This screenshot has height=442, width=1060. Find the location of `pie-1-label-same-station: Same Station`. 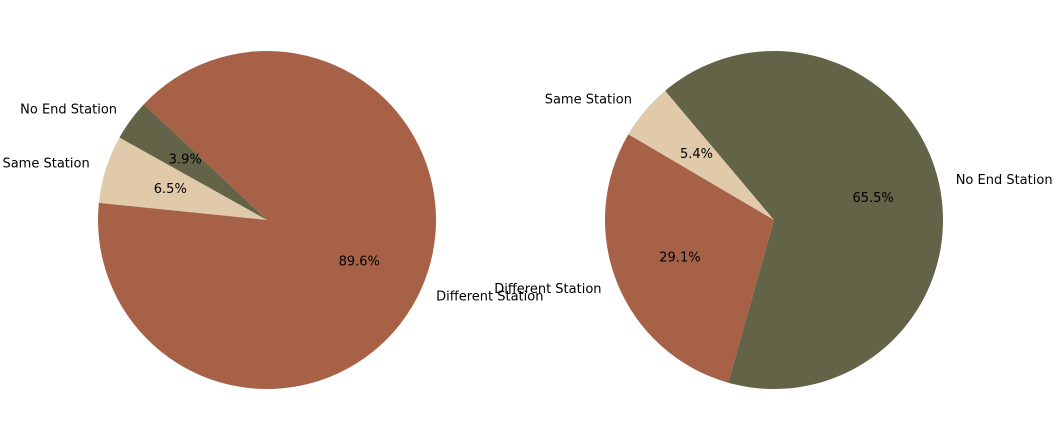

pie-1-label-same-station: Same Station is located at coordinates (588, 100).